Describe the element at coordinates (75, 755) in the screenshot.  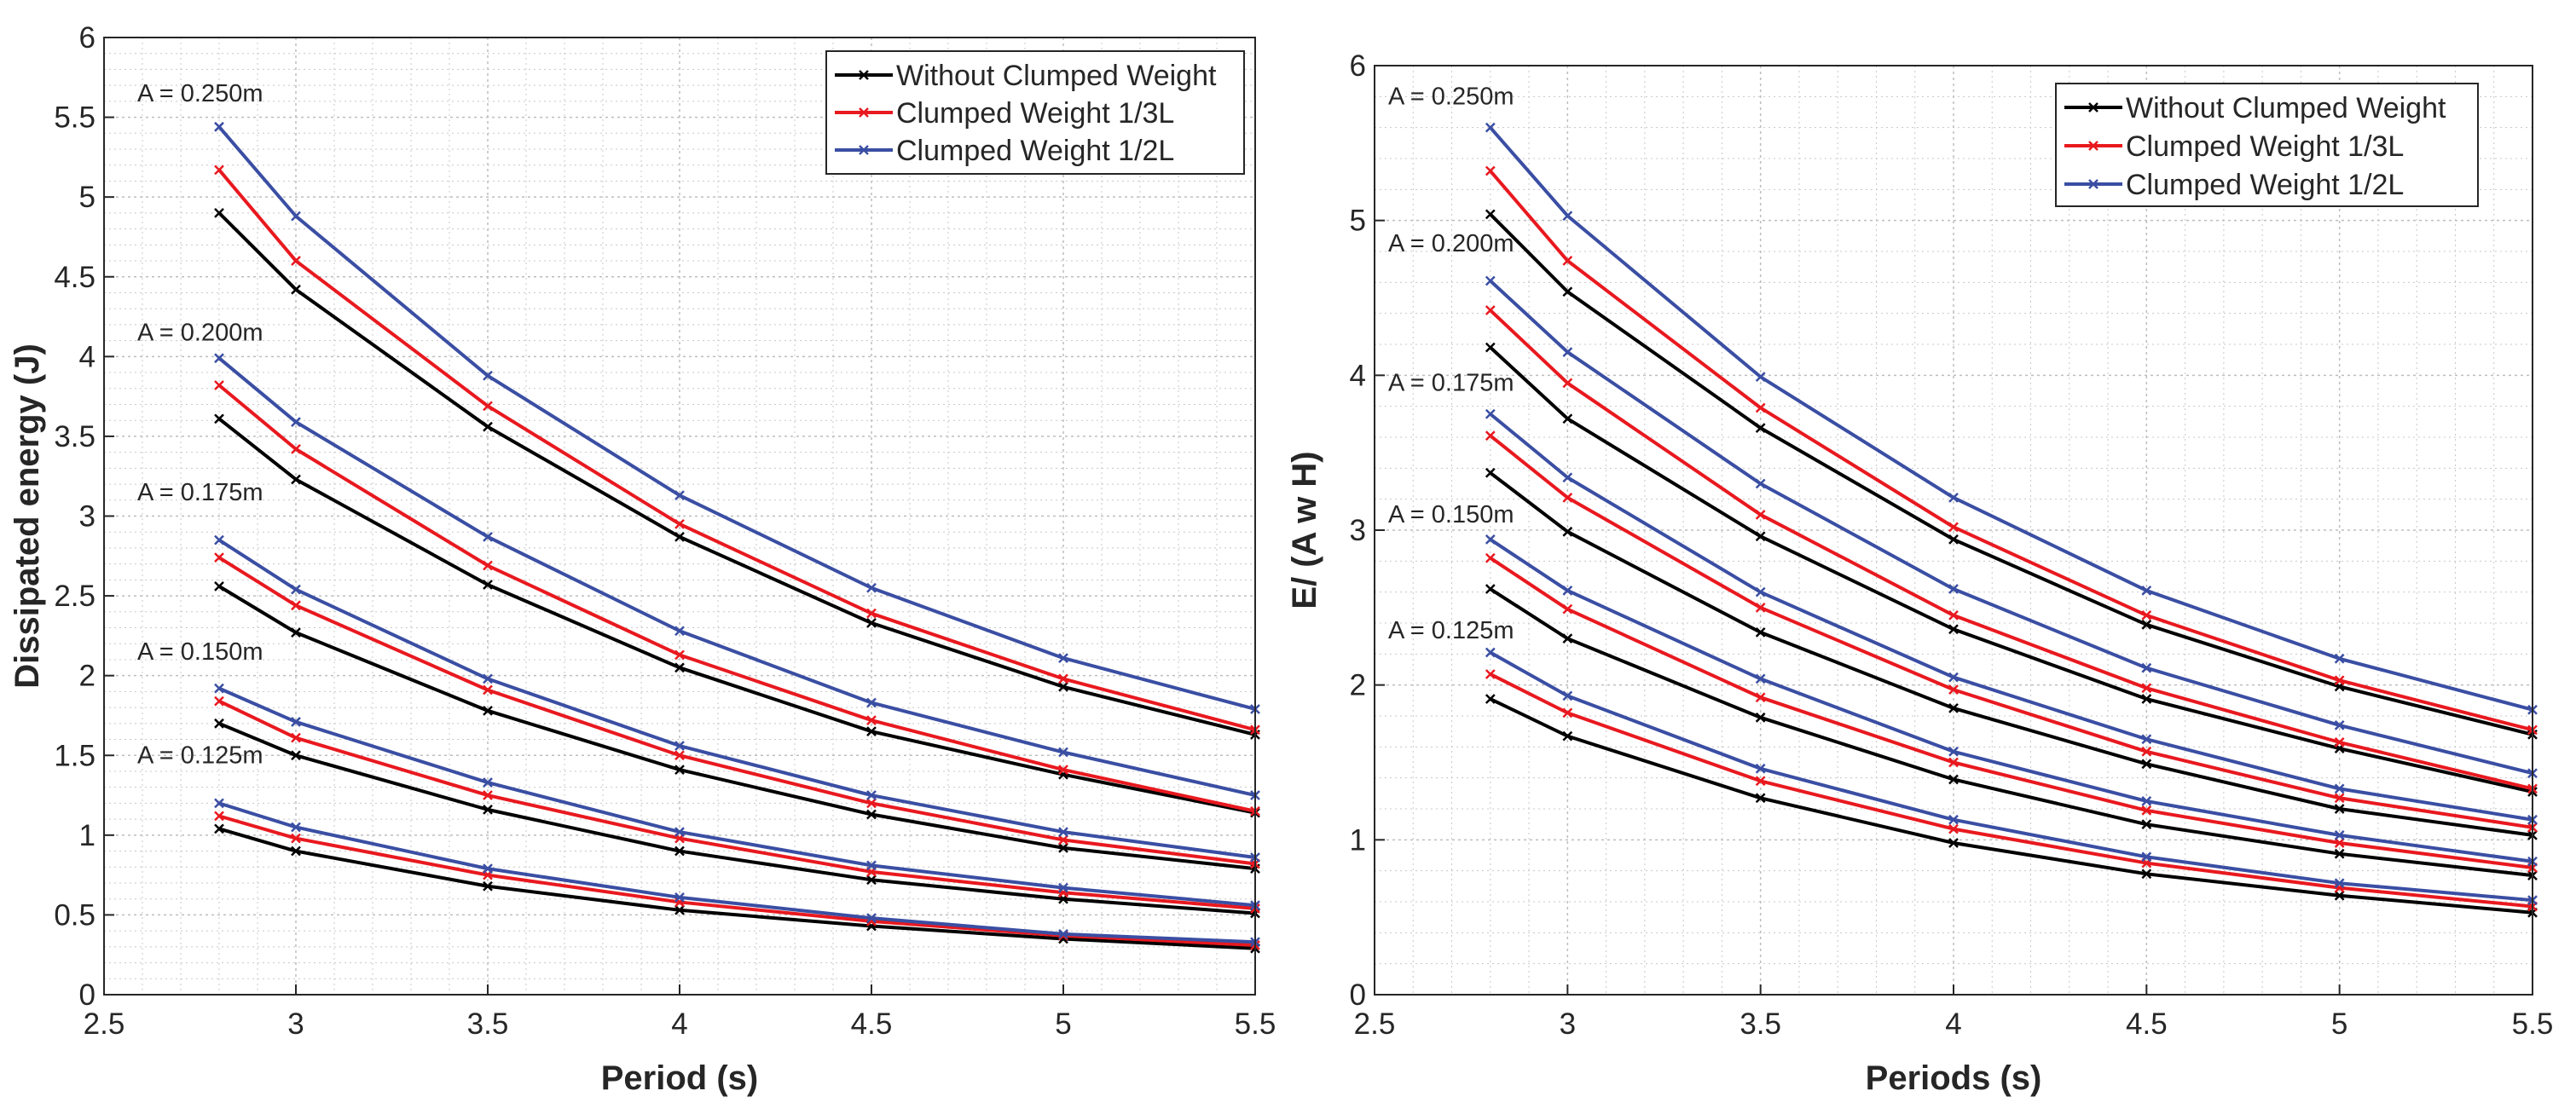
I see `y-tick-label: 1.5` at that location.